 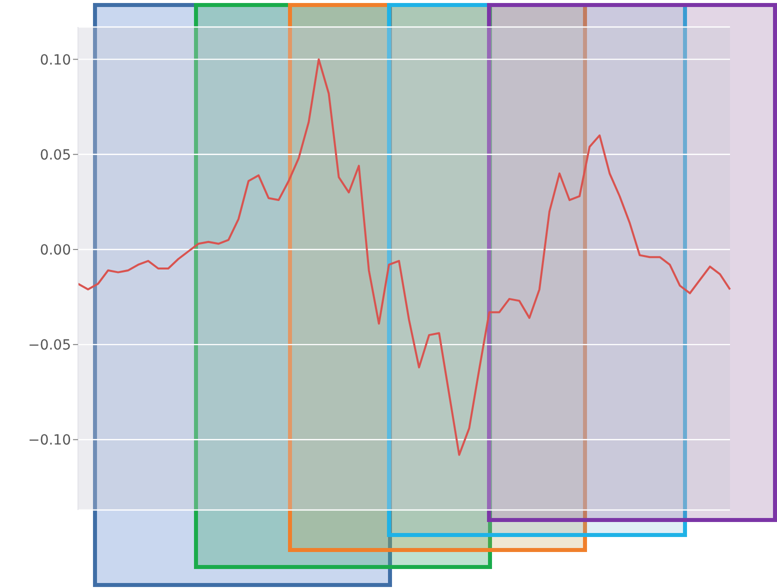 What do you see at coordinates (49, 440) in the screenshot?
I see `y-tick-label: −0.10` at bounding box center [49, 440].